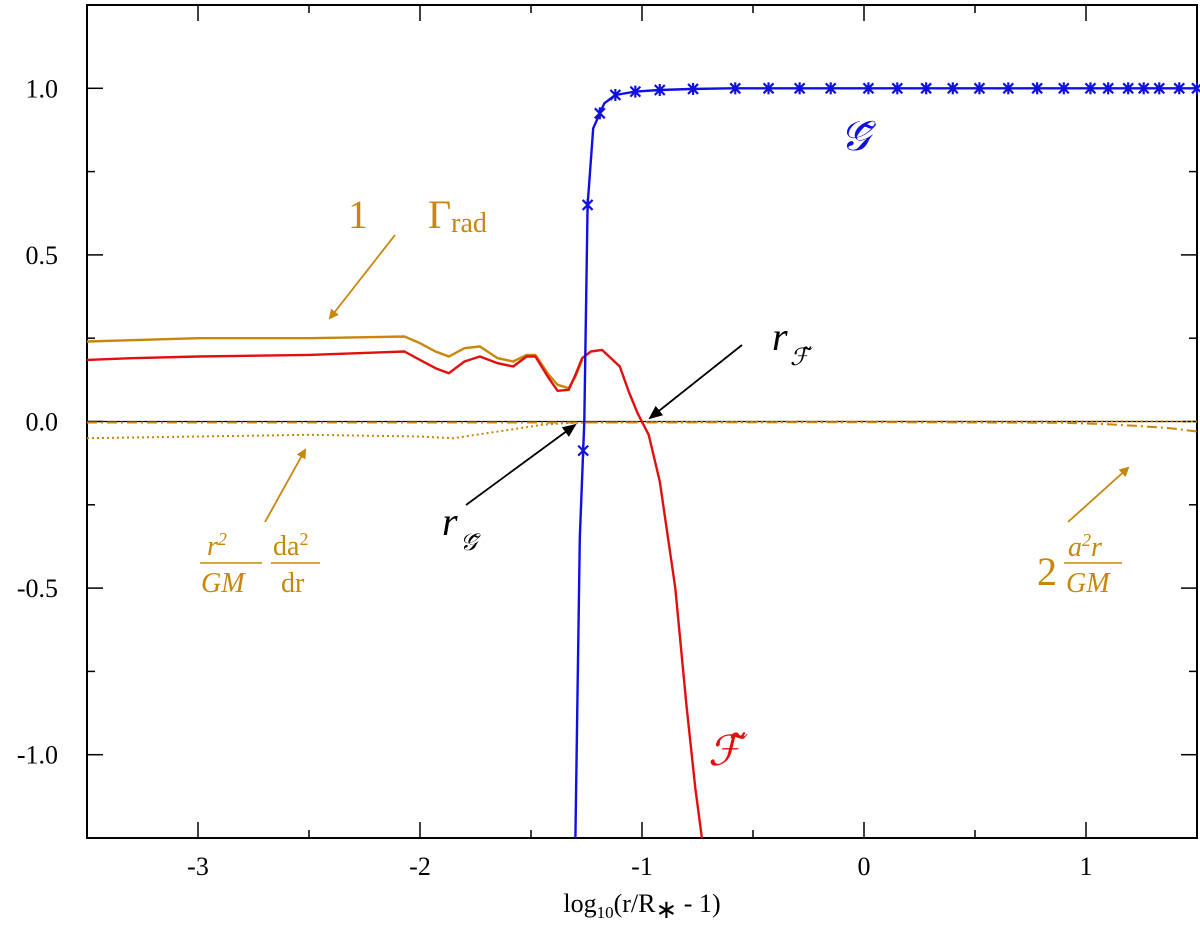 The width and height of the screenshot is (1200, 929). I want to click on gamma-rad-label: Γrad, so click(457, 215).